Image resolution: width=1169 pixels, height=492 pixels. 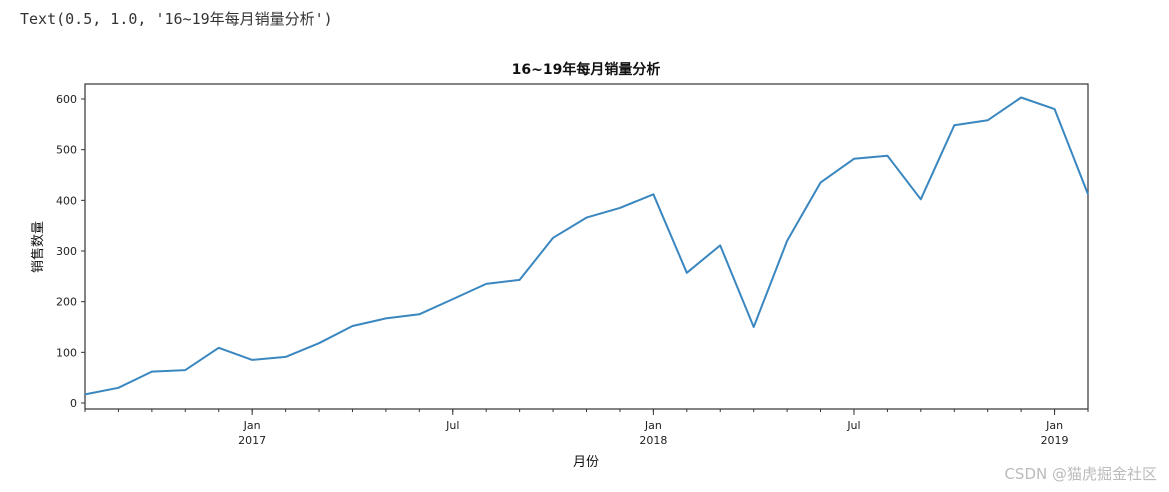 I want to click on x-tick-year-label: 2017, so click(x=252, y=440).